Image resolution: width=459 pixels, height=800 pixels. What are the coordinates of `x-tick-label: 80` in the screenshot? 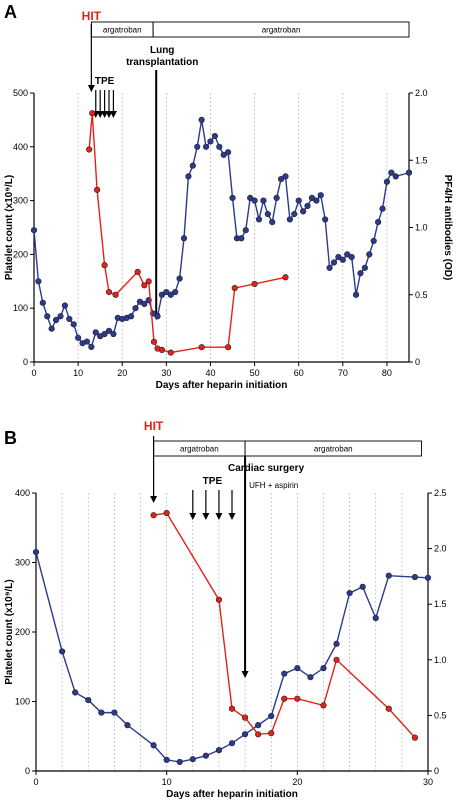 It's located at (387, 373).